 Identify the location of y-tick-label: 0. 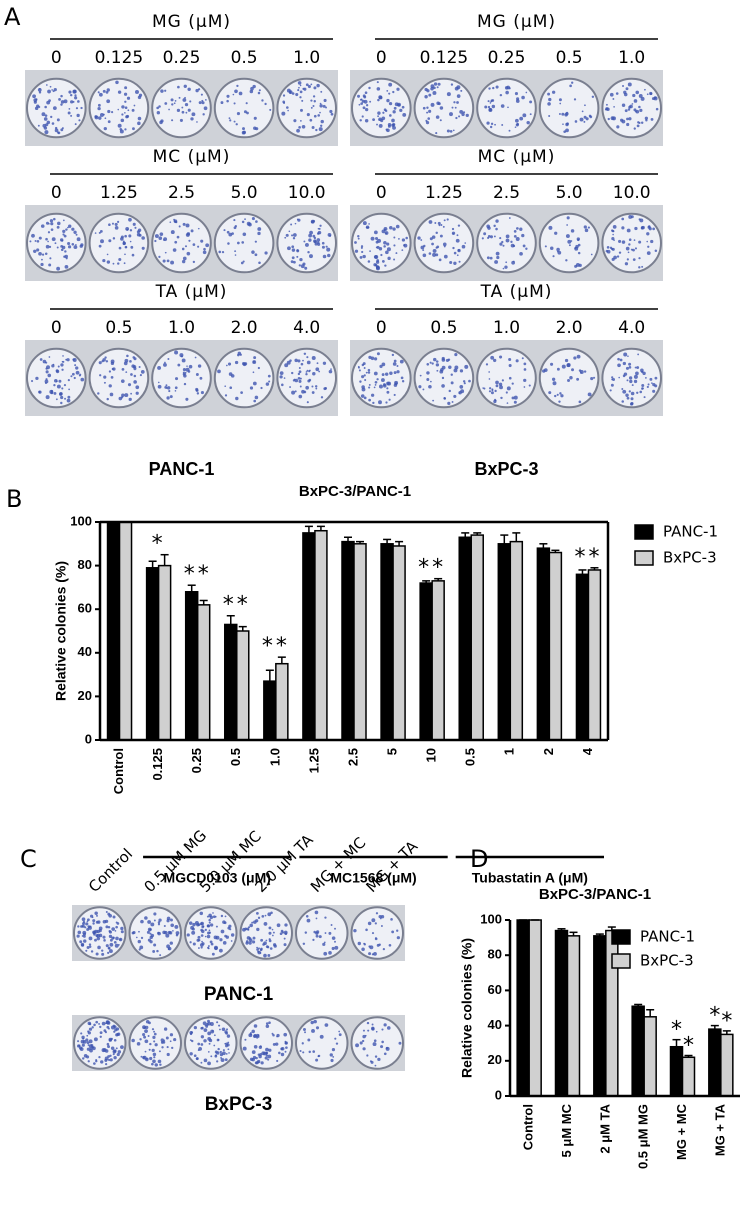
(498, 1094).